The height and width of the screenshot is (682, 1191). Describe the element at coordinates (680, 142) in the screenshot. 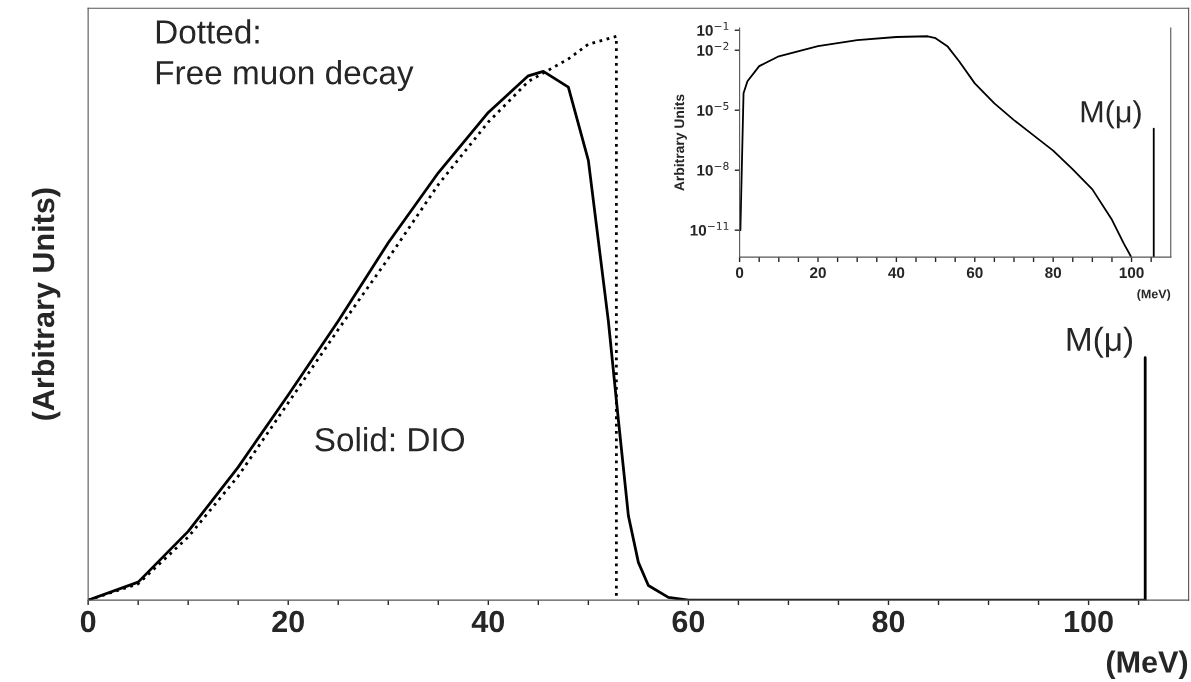

I see `y-axis-title: Arbitrary Units` at that location.